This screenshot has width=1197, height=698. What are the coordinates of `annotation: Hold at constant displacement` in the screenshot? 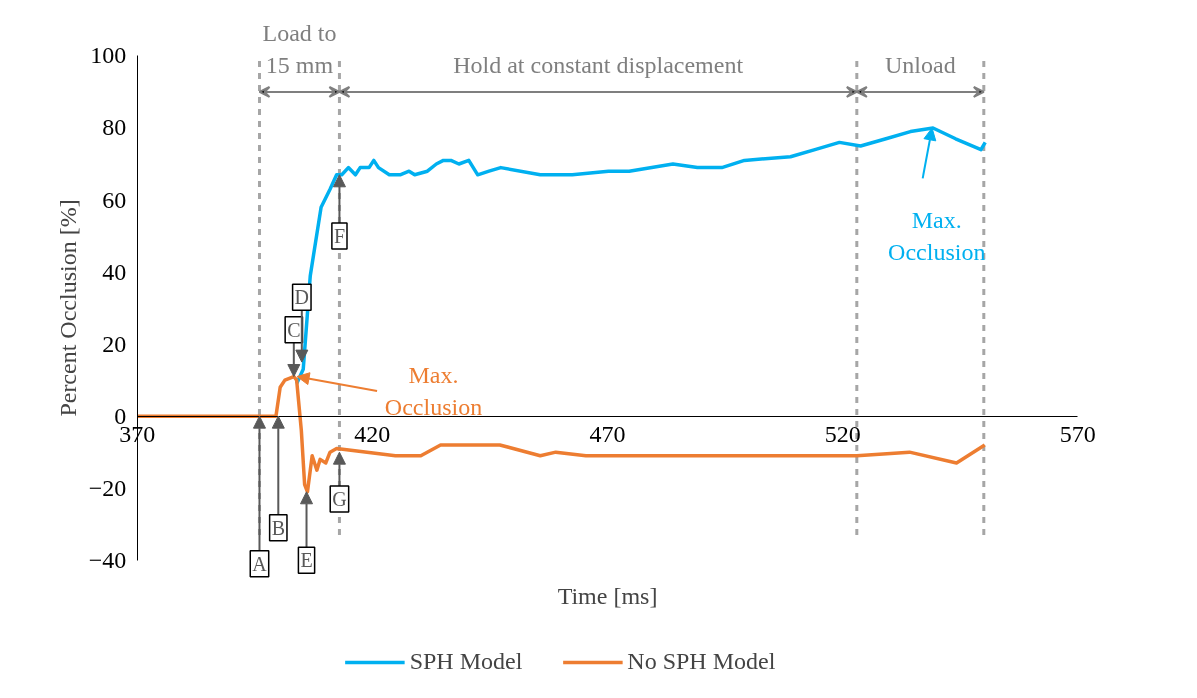 It's located at (598, 64).